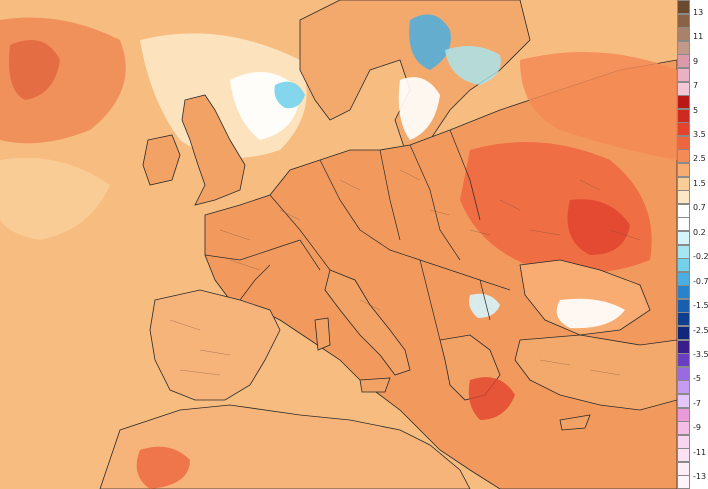  Describe the element at coordinates (700, 257) in the screenshot. I see `legend-tick-label: -0.2` at that location.